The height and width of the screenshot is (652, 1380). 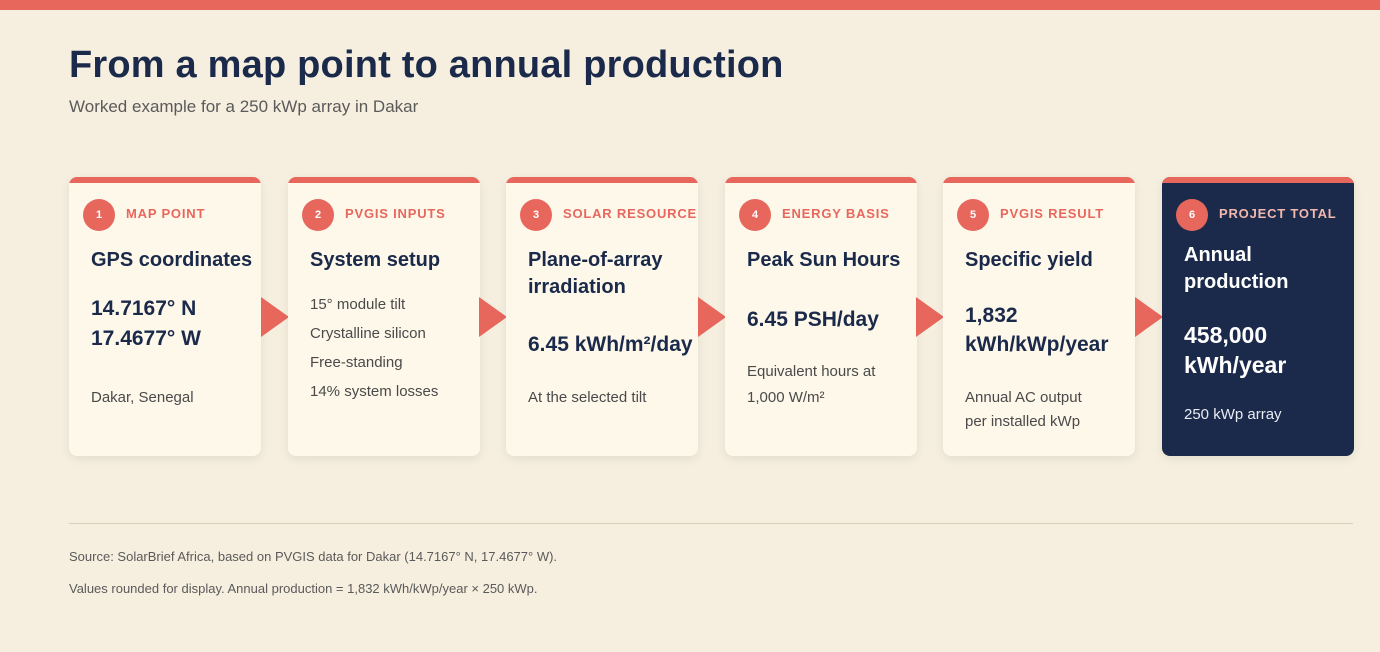 I want to click on step-value-line2: kWh/kWp/year, so click(x=1037, y=344).